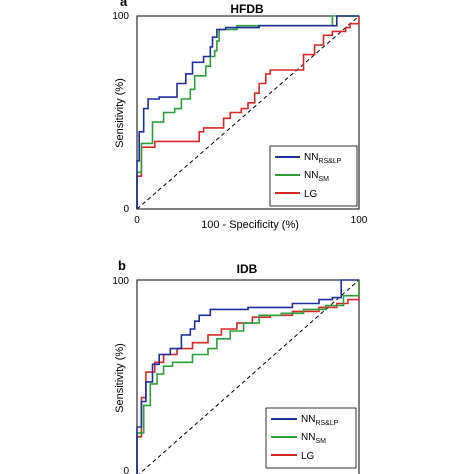 The image size is (474, 474). What do you see at coordinates (308, 456) in the screenshot?
I see `panel-b-legend-label-lg: LG` at bounding box center [308, 456].